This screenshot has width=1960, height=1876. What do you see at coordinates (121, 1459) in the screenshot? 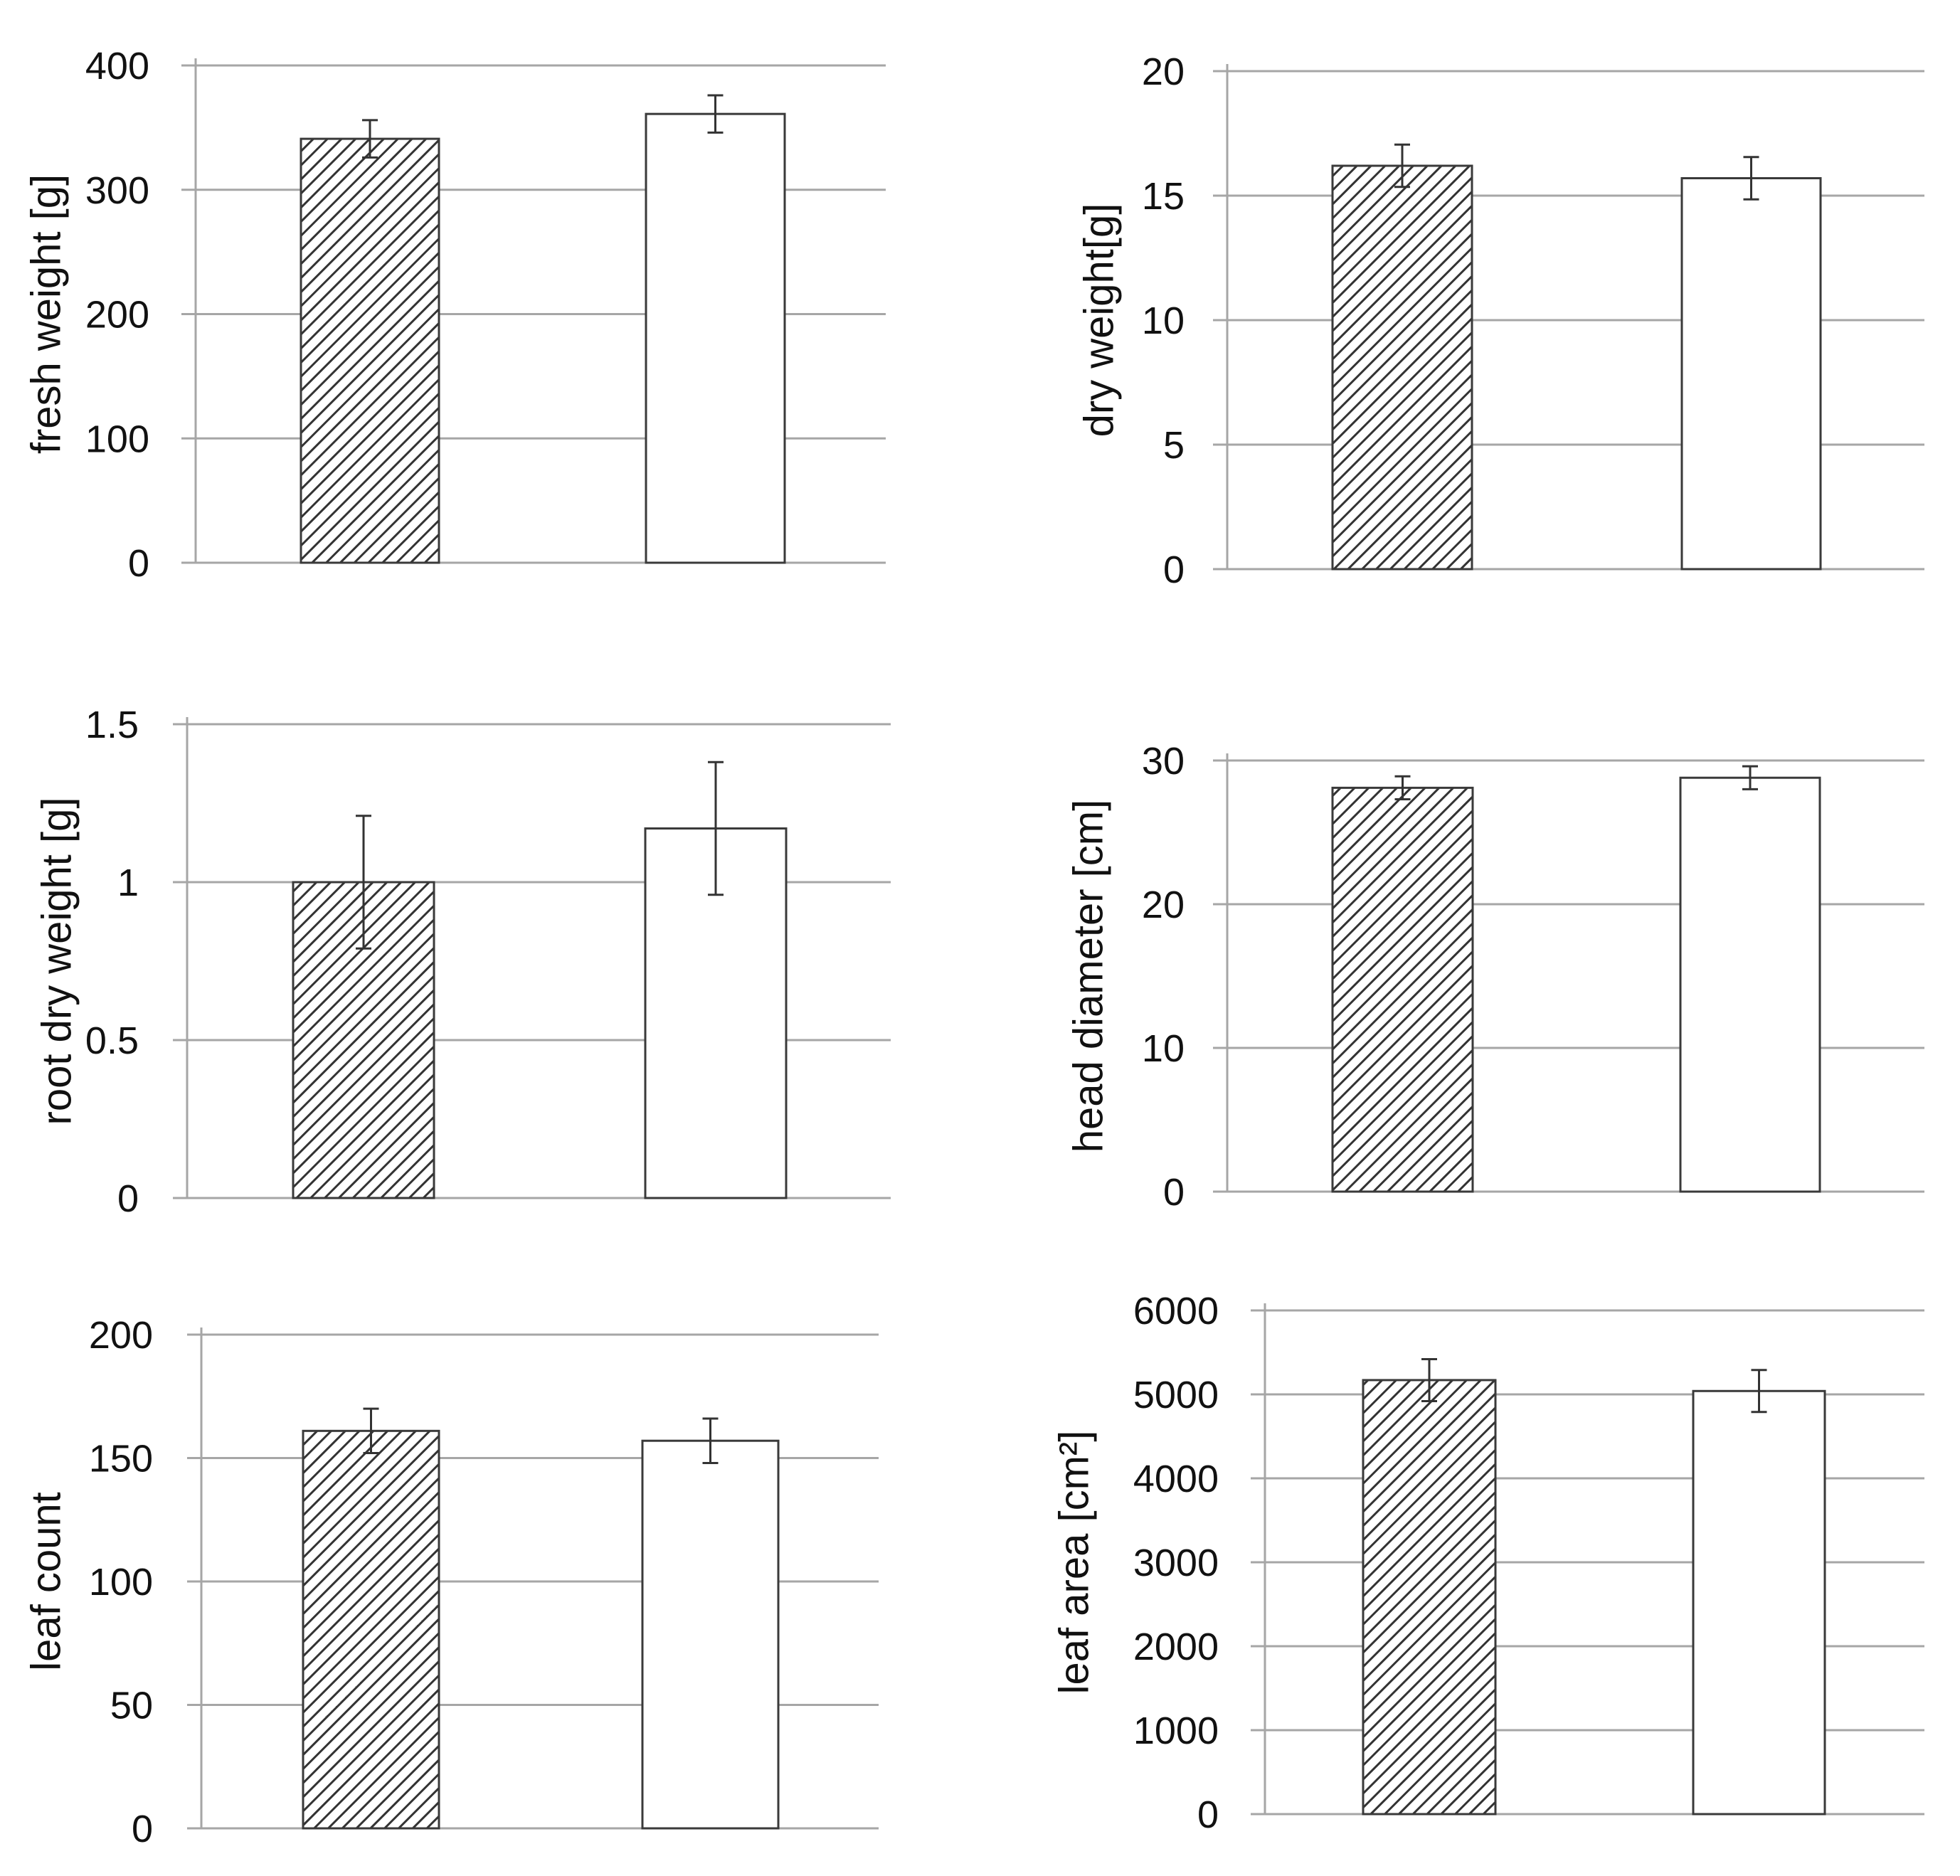
I see `y-tick-label: 150` at bounding box center [121, 1459].